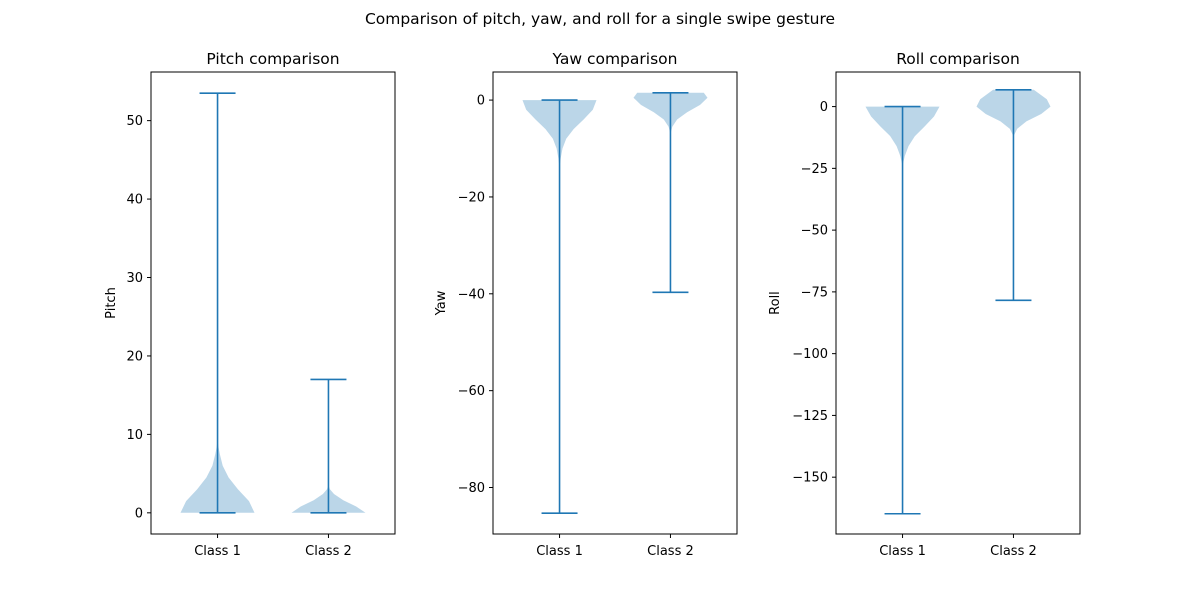 The height and width of the screenshot is (600, 1200). What do you see at coordinates (272, 59) in the screenshot?
I see `subplot-title: Pitch comparison` at bounding box center [272, 59].